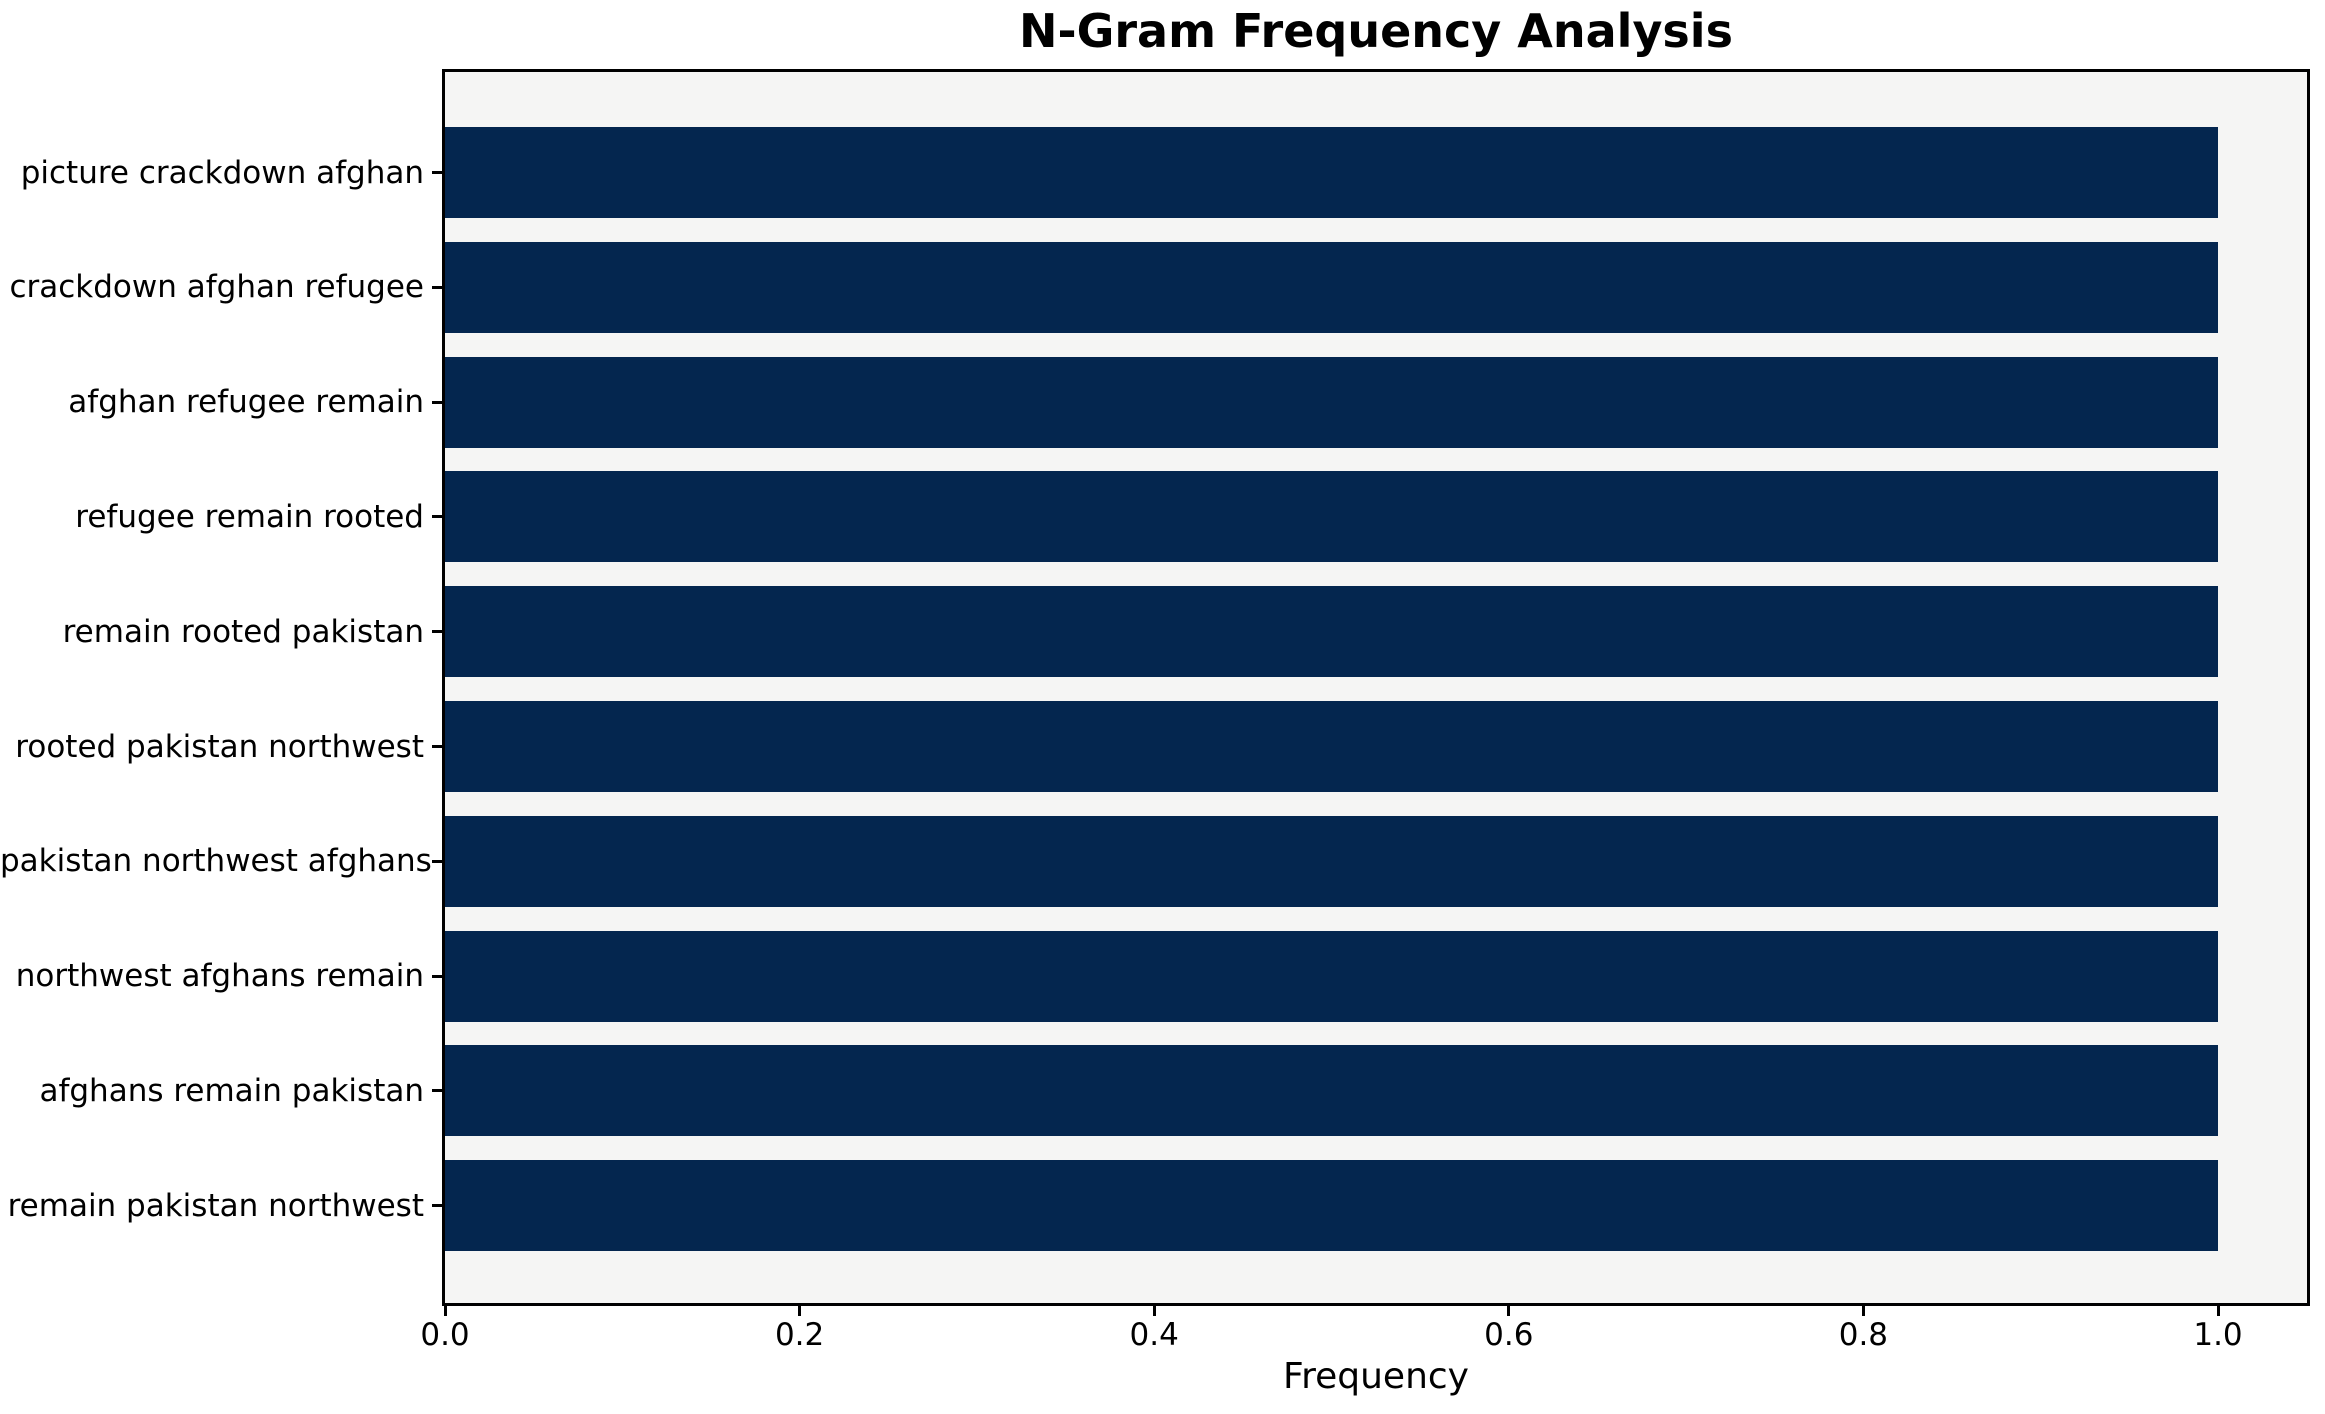 The width and height of the screenshot is (2325, 1414). Describe the element at coordinates (1331, 402) in the screenshot. I see `bar-afghan-refugee-remain` at that location.